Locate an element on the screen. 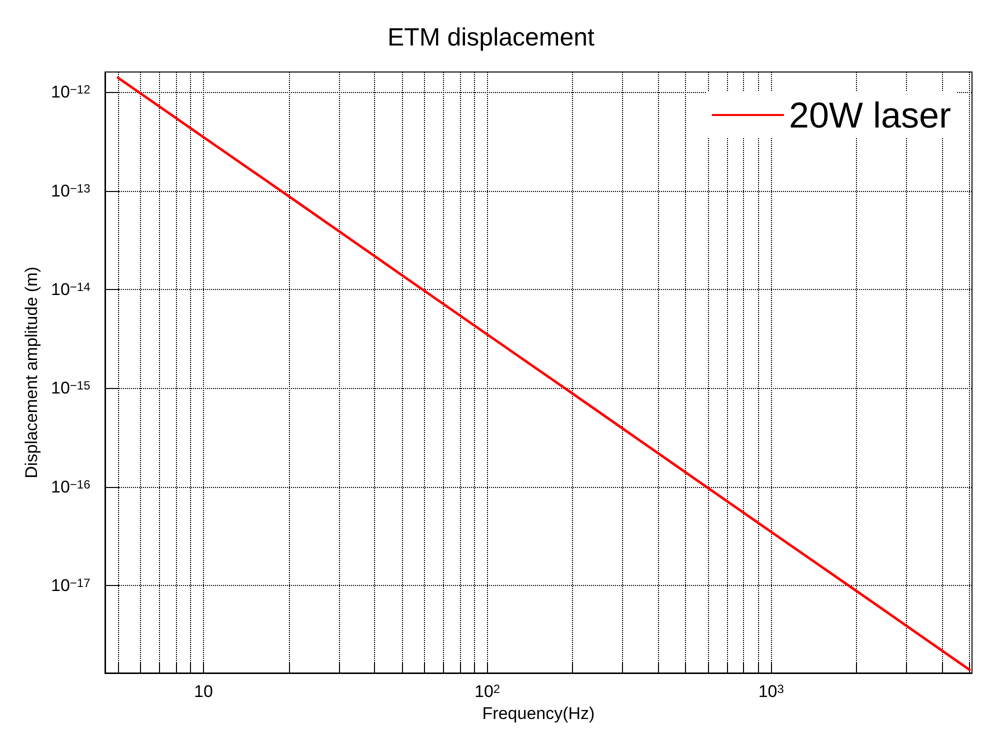  chart-title: ETM displacement is located at coordinates (491, 38).